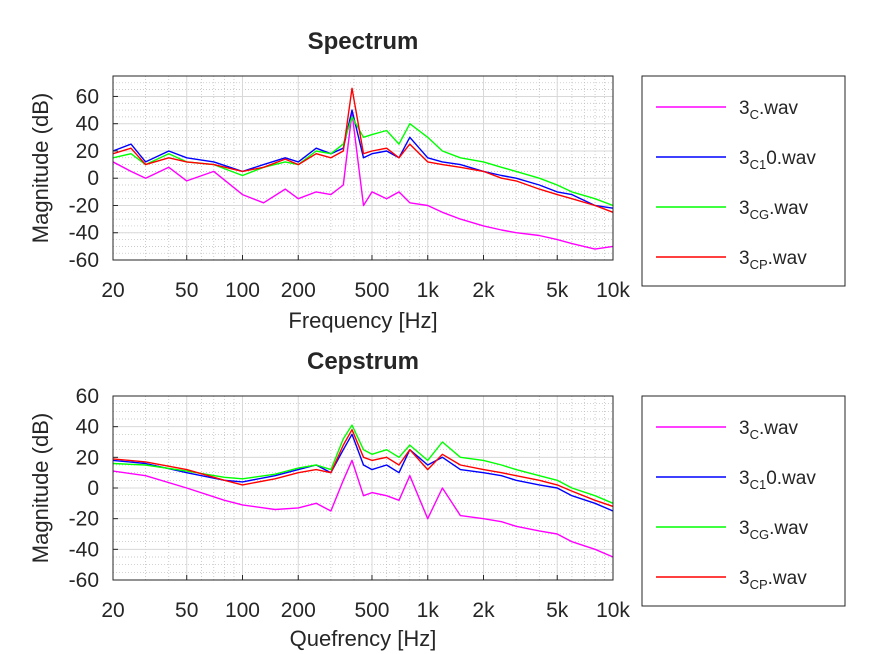 This screenshot has height=654, width=872. What do you see at coordinates (84, 580) in the screenshot?
I see `cepstrum-y-tick-label: -60` at bounding box center [84, 580].